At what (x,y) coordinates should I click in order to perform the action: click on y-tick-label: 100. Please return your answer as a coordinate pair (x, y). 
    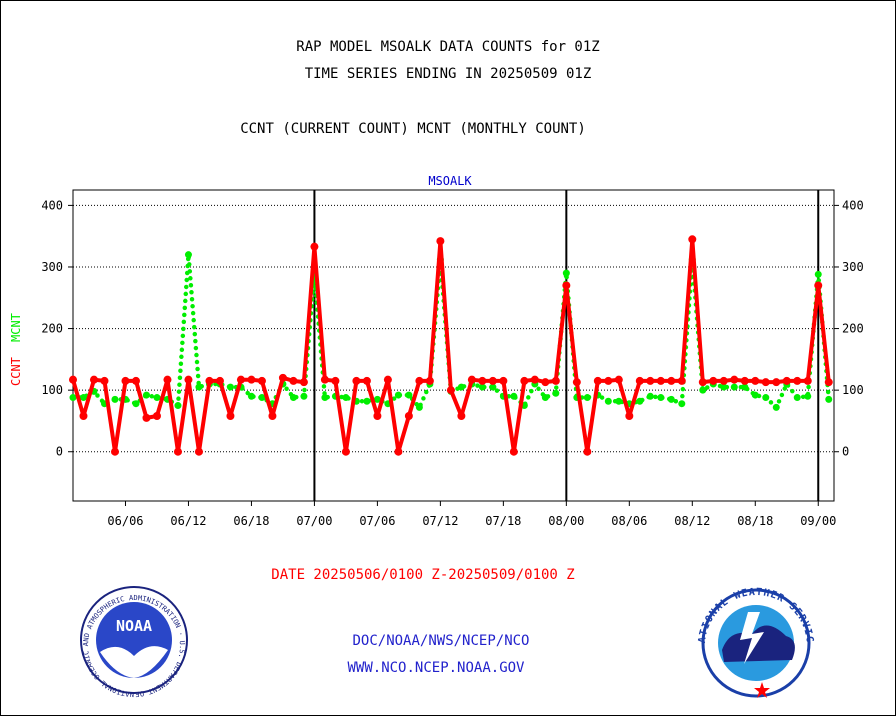
    Looking at the image, I should click on (52, 390).